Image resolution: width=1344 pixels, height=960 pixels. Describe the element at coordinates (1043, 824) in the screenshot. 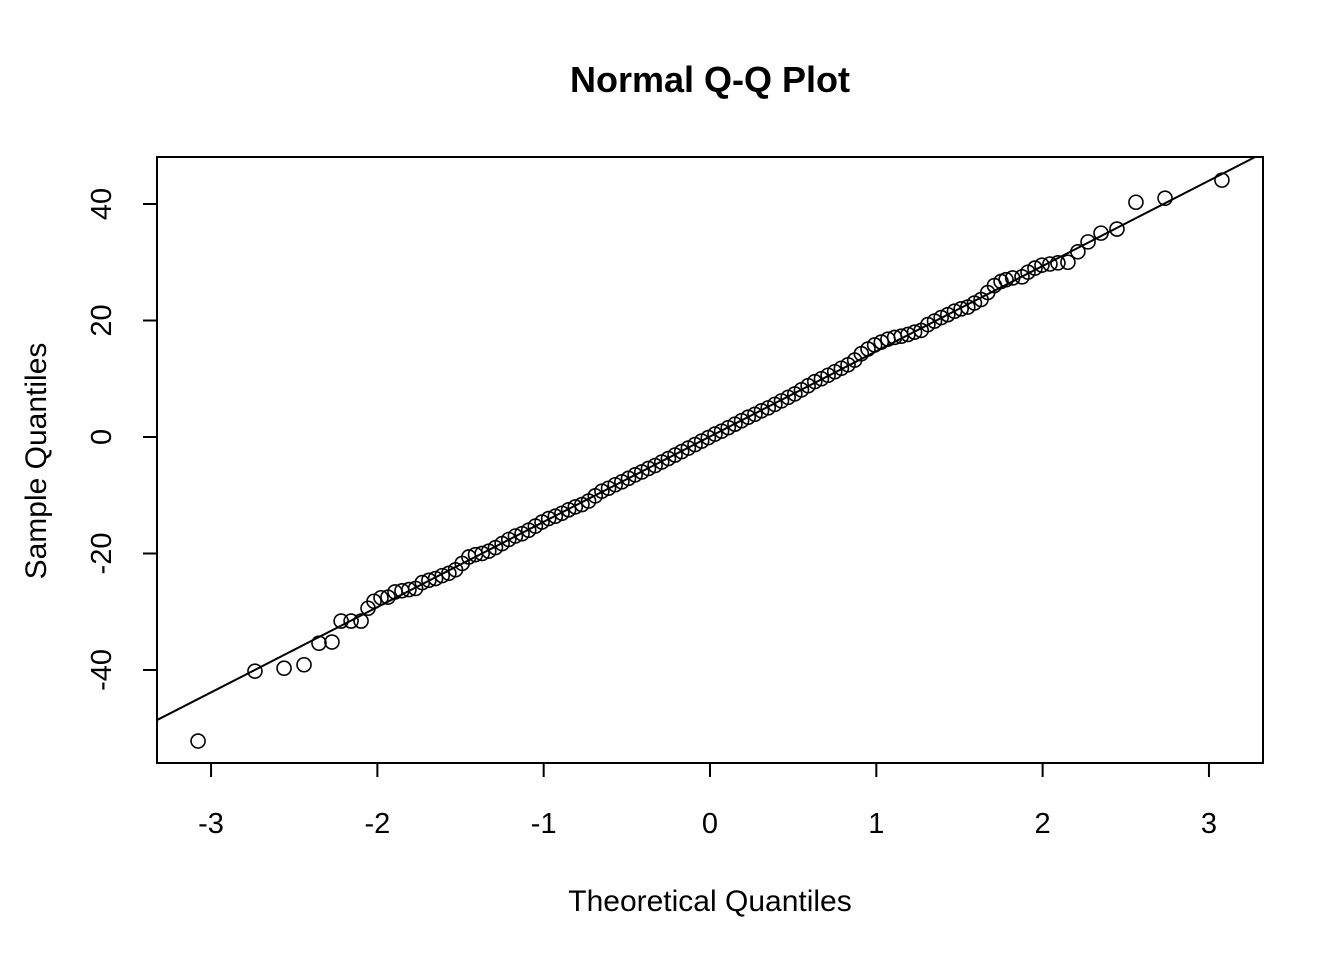

I see `x-tick-label: 2` at that location.